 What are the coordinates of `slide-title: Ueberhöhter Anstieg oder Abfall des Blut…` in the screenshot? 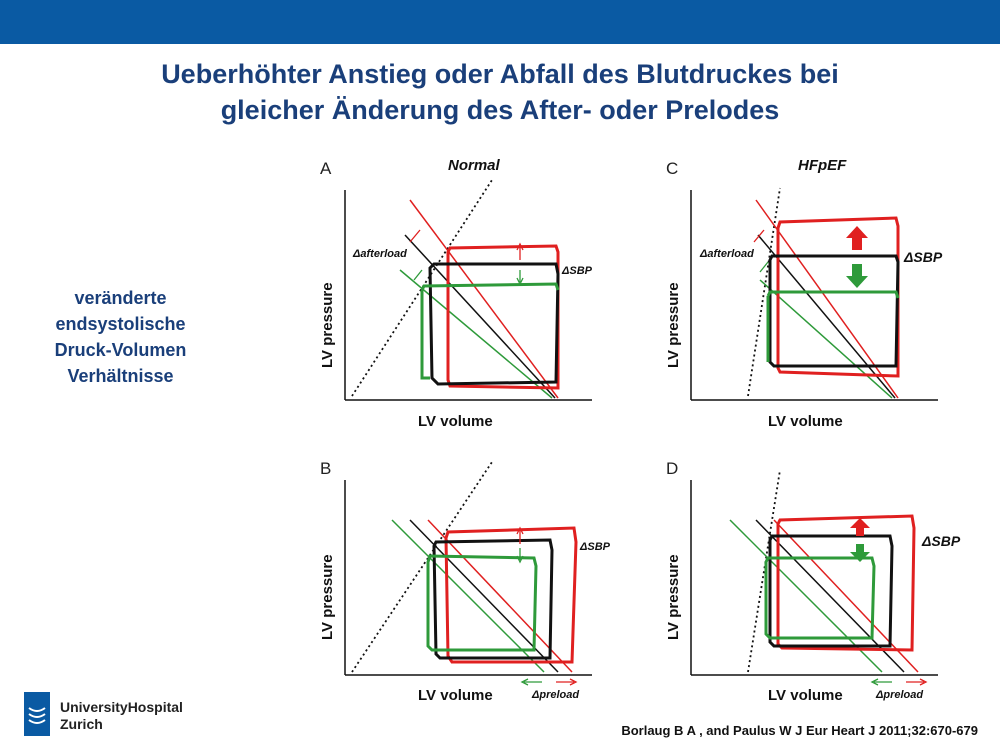 It's located at (500, 92).